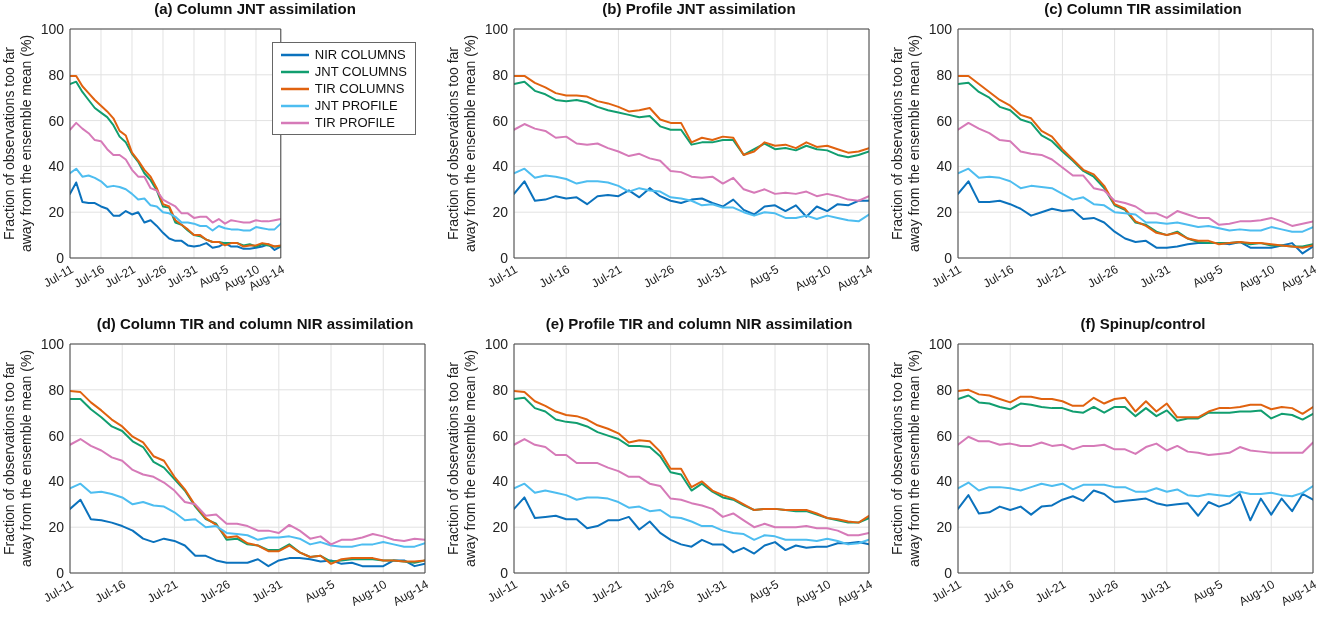  I want to click on legend-label: TIR PROFILE, so click(354, 122).